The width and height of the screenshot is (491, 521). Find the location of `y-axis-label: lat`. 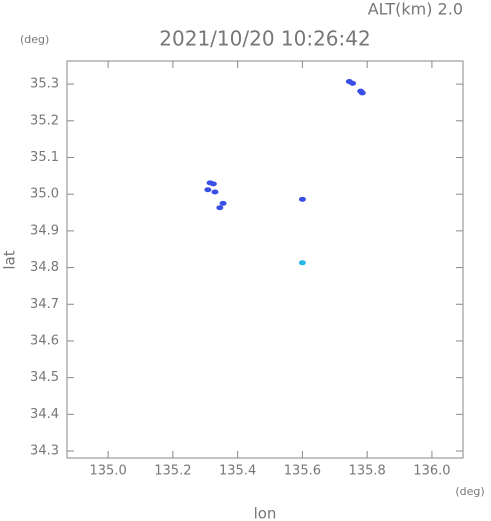

y-axis-label: lat is located at coordinates (10, 259).